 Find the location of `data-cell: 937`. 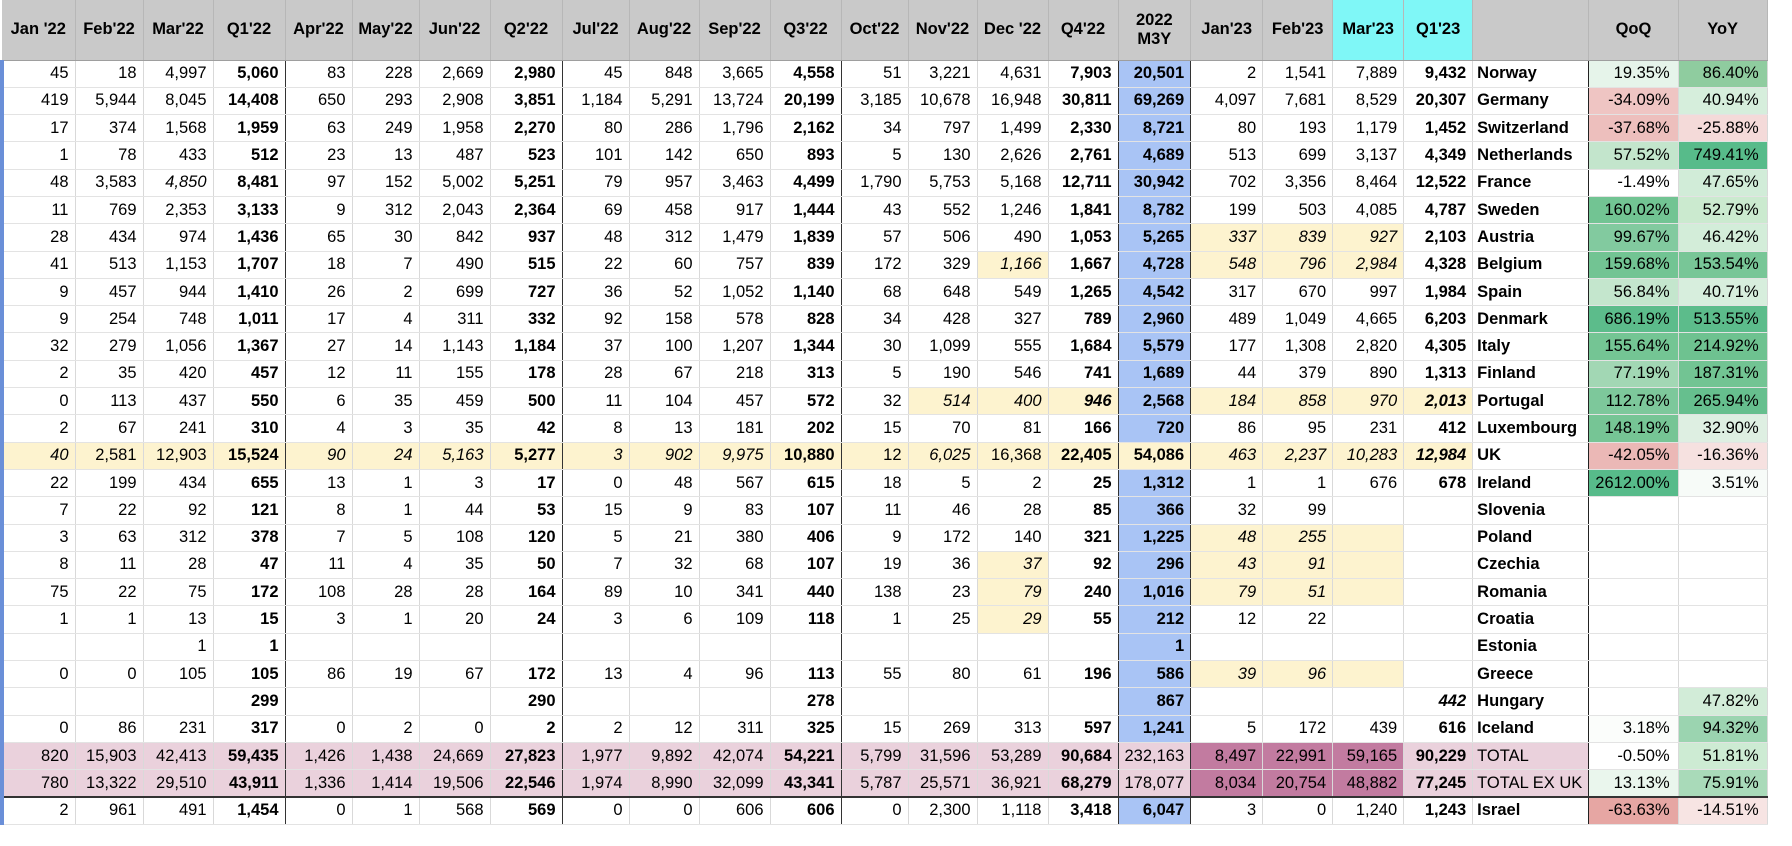

data-cell: 937 is located at coordinates (526, 237).